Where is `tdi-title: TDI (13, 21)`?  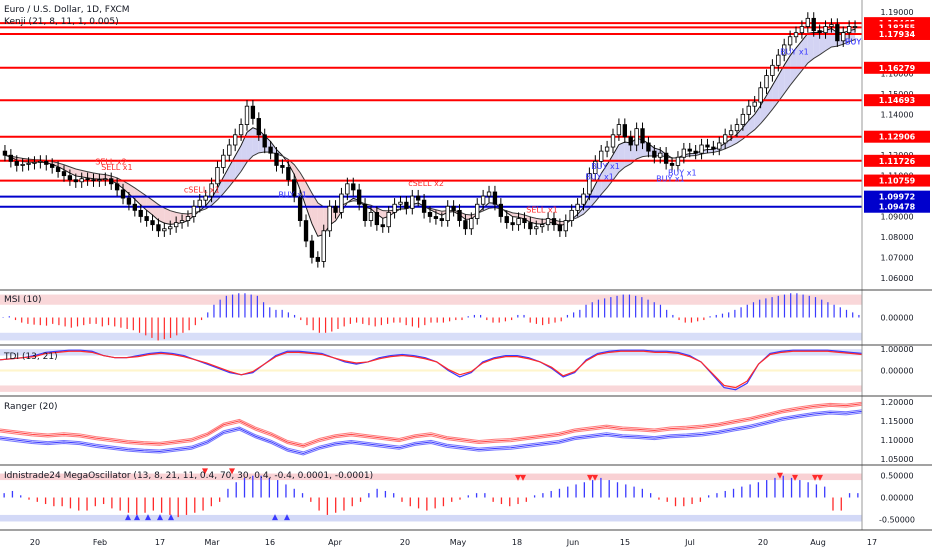
tdi-title: TDI (13, 21) is located at coordinates (30, 357).